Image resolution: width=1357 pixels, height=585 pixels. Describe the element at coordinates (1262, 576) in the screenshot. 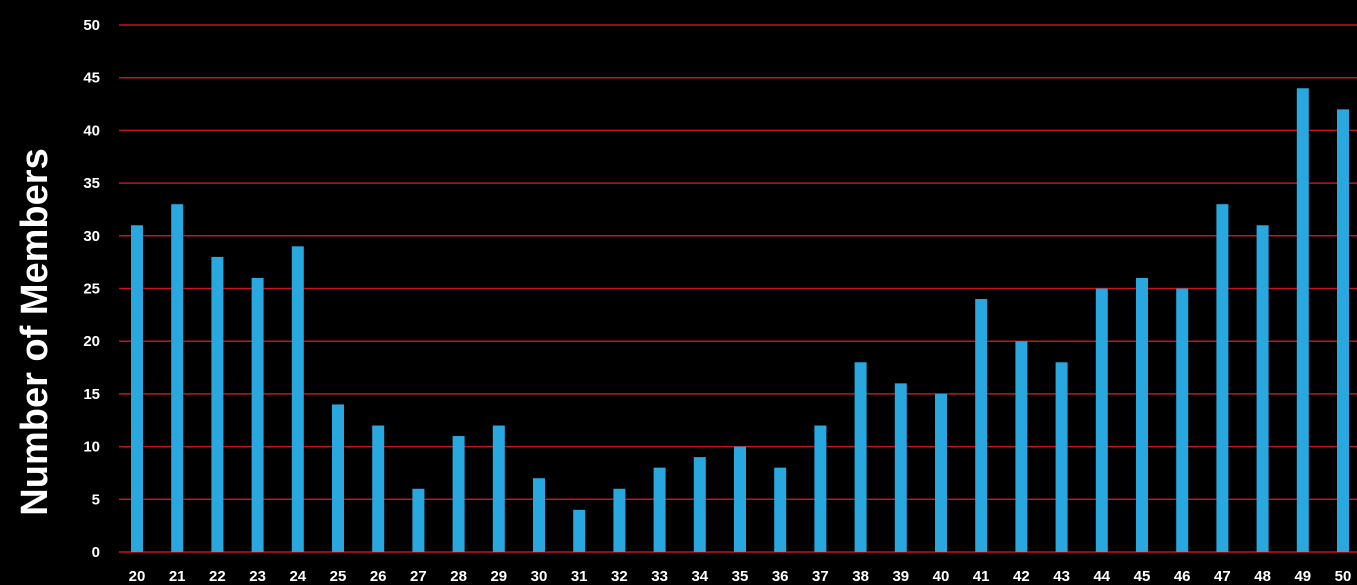

I see `x-tick-label: 48` at that location.